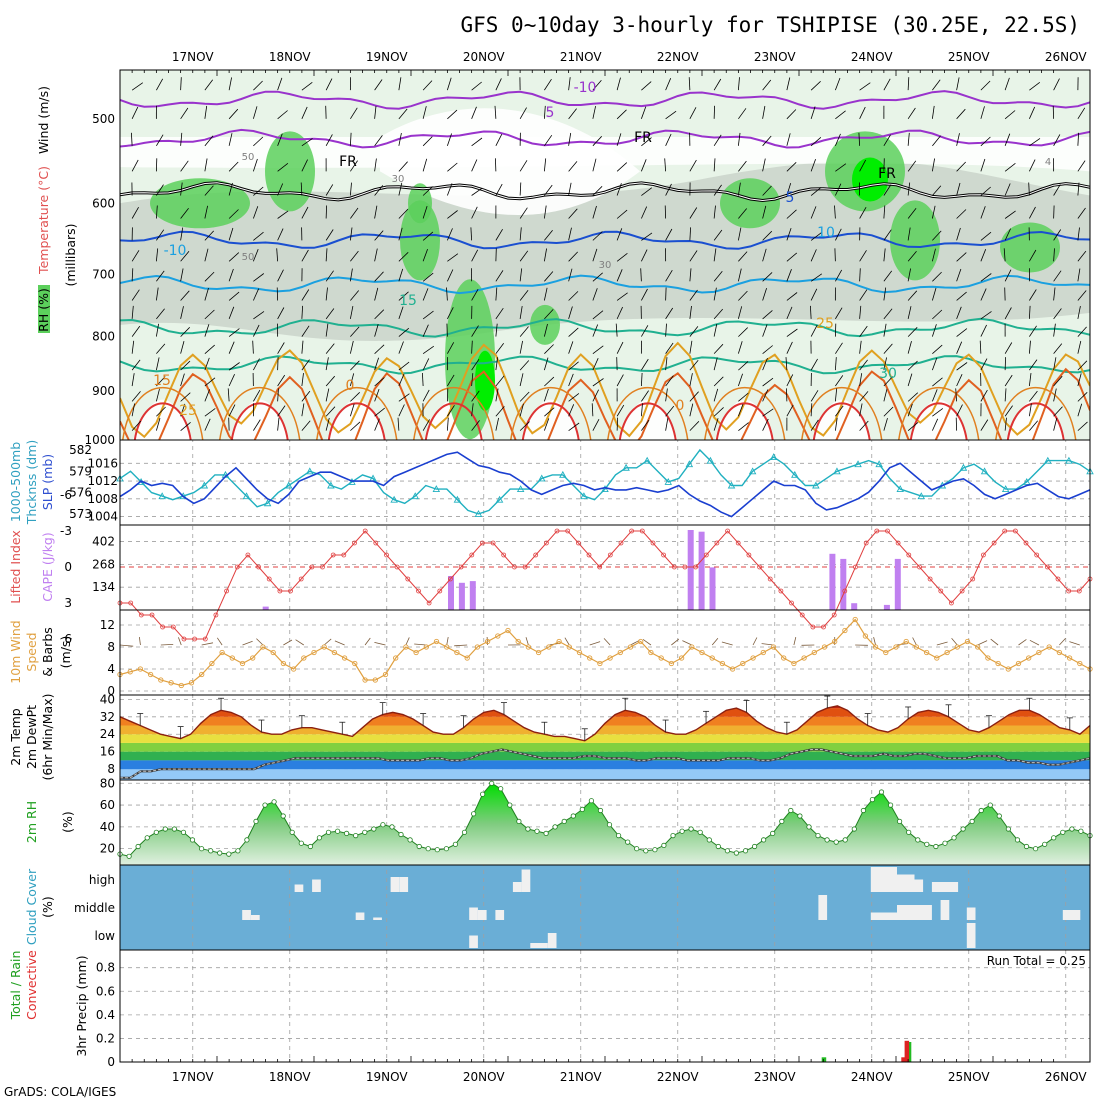  What do you see at coordinates (701, 570) in the screenshot?
I see `cape-bar` at bounding box center [701, 570].